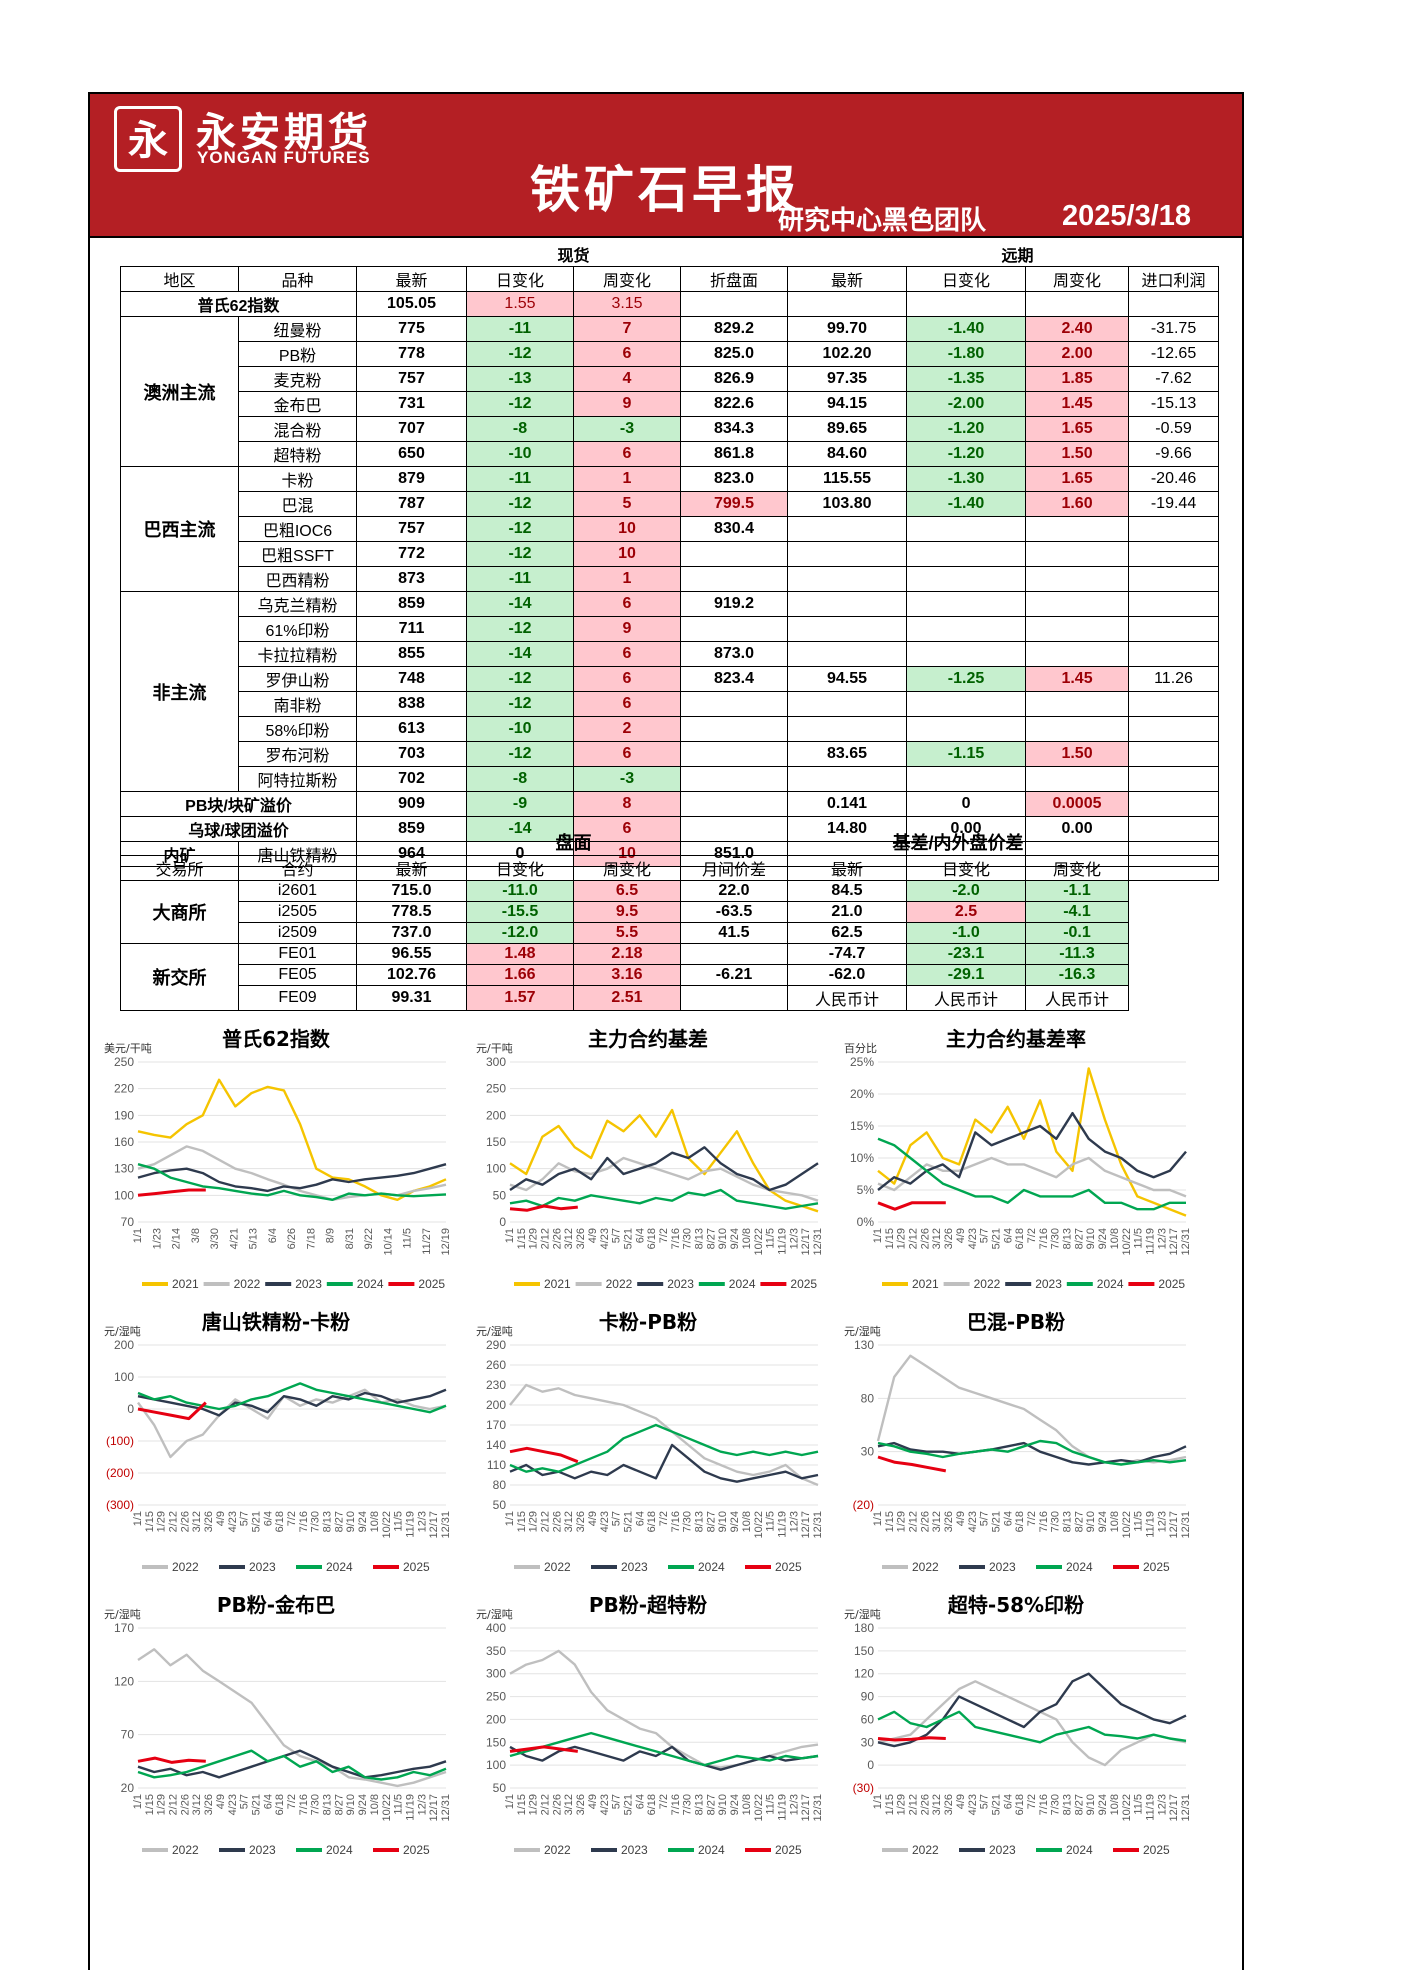 This screenshot has height=1984, width=1403. What do you see at coordinates (1044, 1521) in the screenshot?
I see `x-tick-label: 7/16` at bounding box center [1044, 1521].